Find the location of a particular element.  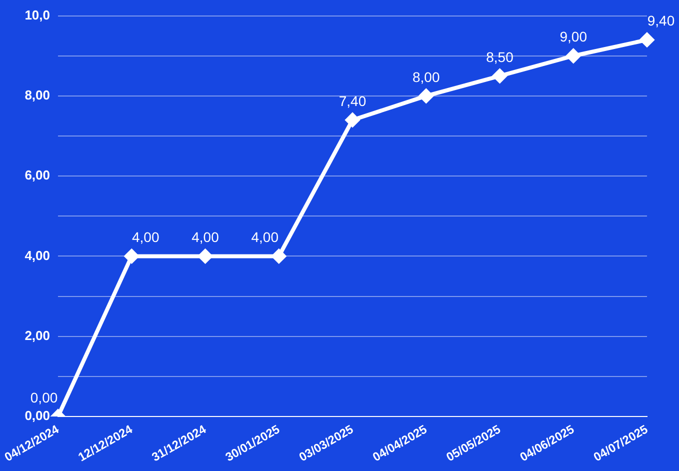

data-label: 9,40 is located at coordinates (661, 20).